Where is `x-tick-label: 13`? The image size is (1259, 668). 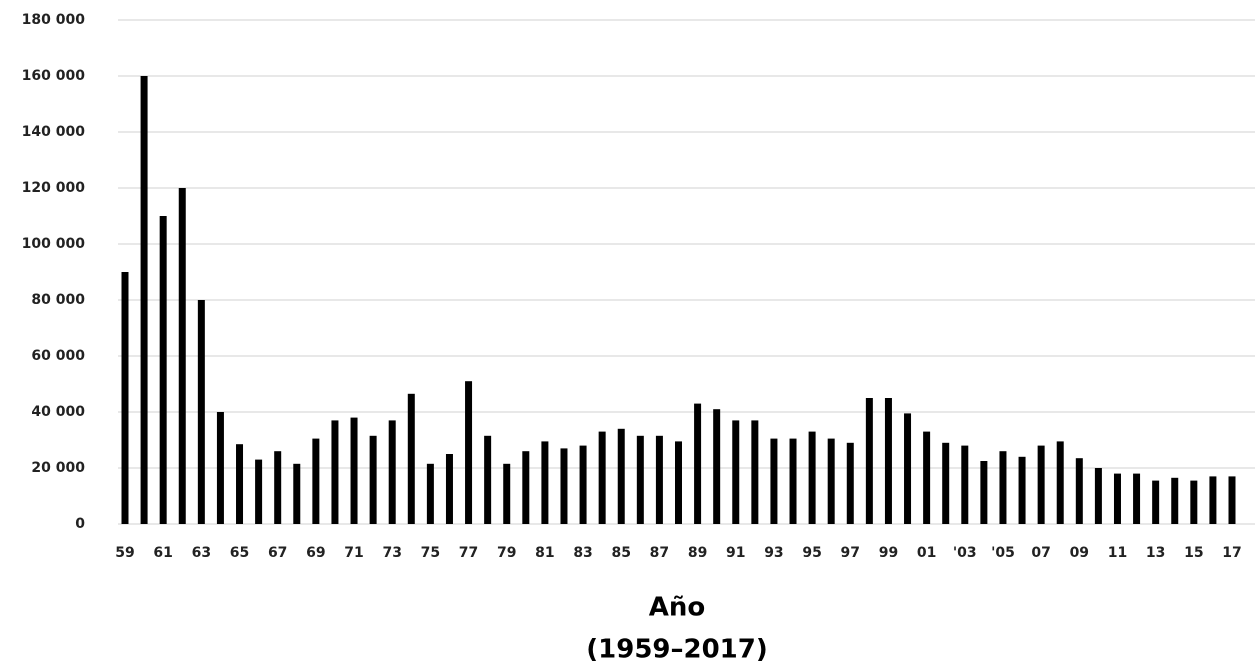 x-tick-label: 13 is located at coordinates (1155, 553).